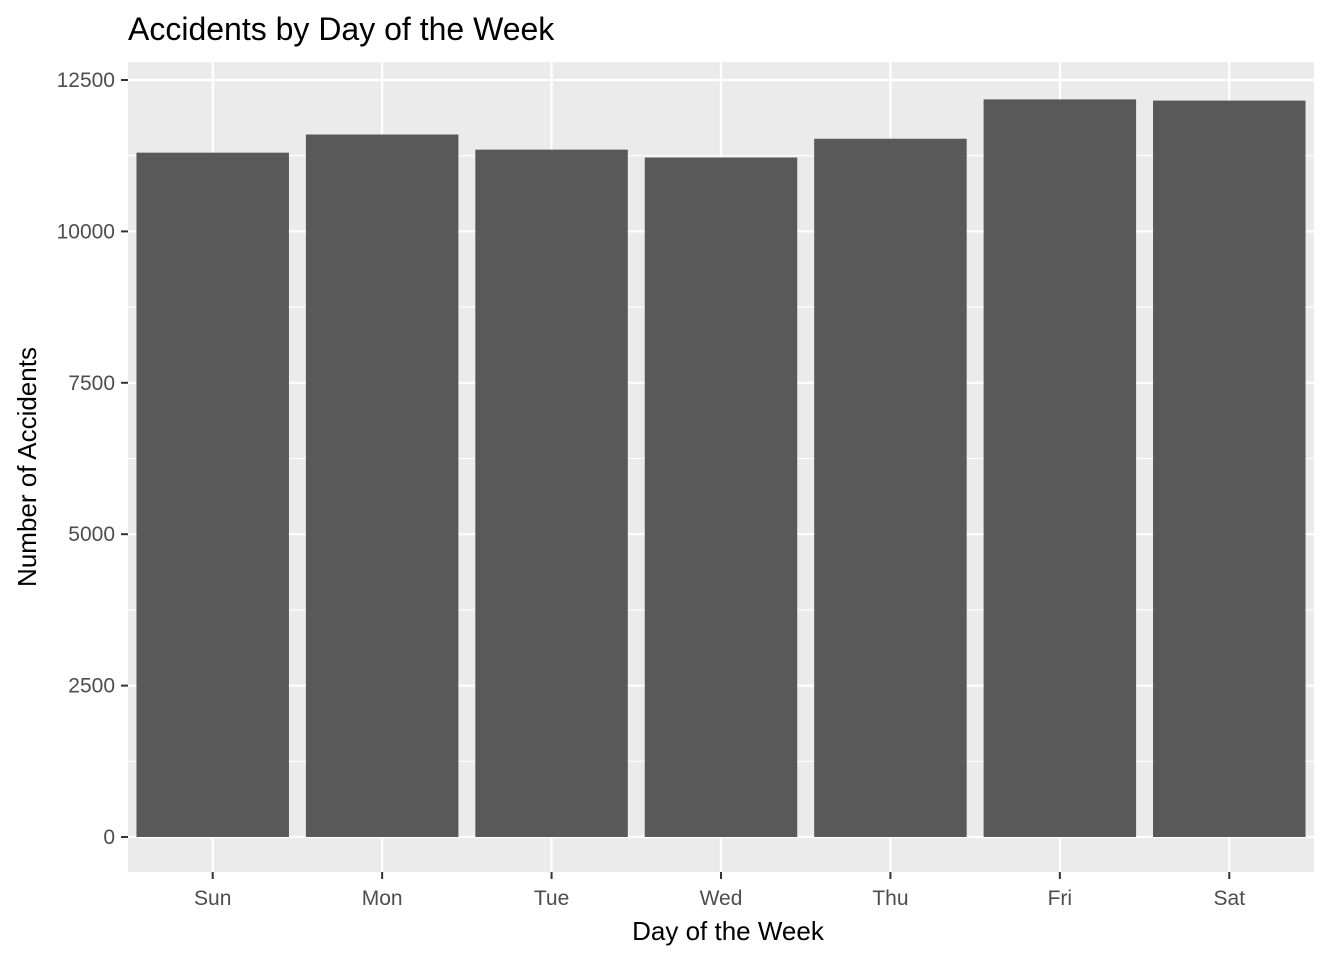  Describe the element at coordinates (721, 497) in the screenshot. I see `bar-wed` at that location.